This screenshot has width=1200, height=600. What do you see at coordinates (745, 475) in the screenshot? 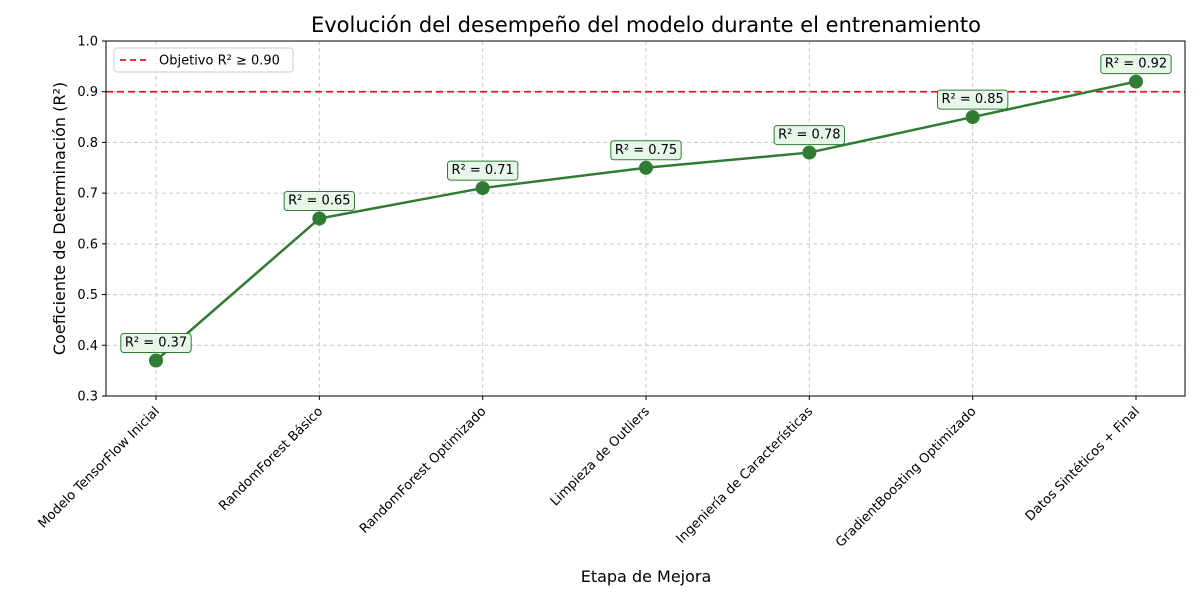
I see `x-tick-label: Ingeniería de Características` at bounding box center [745, 475].